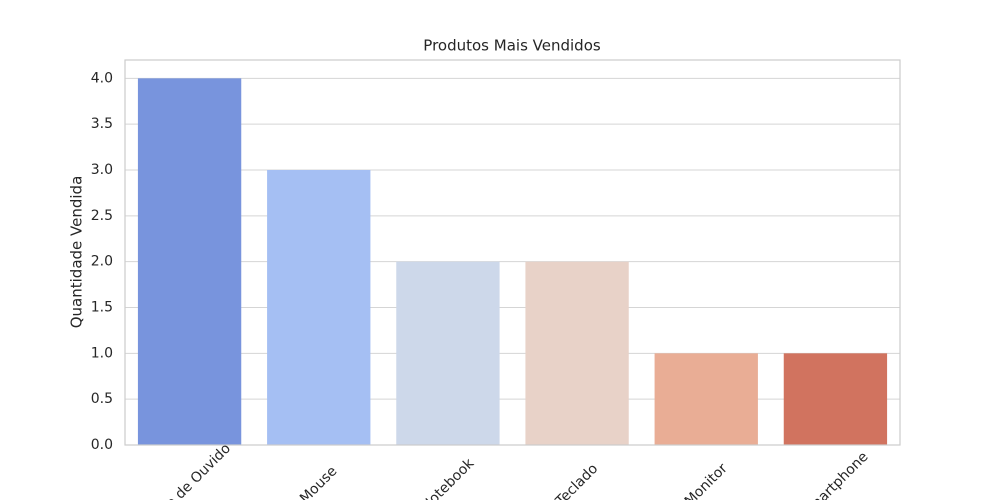 This screenshot has width=1000, height=500. What do you see at coordinates (102, 78) in the screenshot?
I see `y-tick-label: 4.0` at bounding box center [102, 78].